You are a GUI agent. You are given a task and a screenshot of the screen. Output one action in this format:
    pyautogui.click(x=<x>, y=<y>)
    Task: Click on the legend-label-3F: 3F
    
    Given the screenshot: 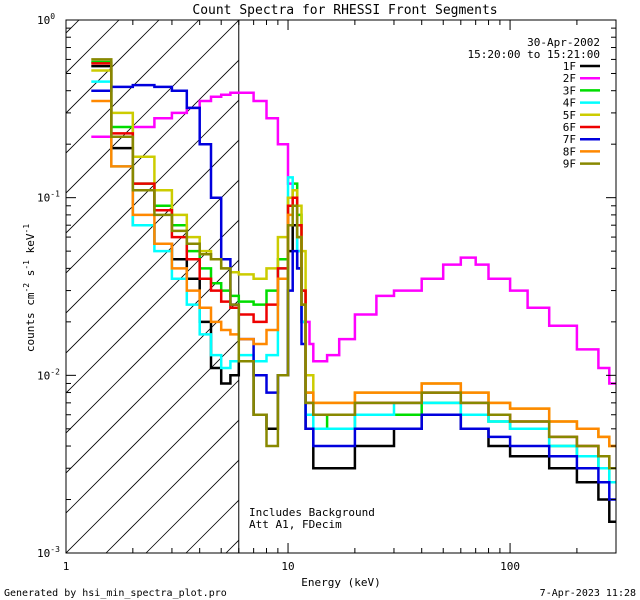 What is the action you would take?
    pyautogui.click(x=569, y=90)
    